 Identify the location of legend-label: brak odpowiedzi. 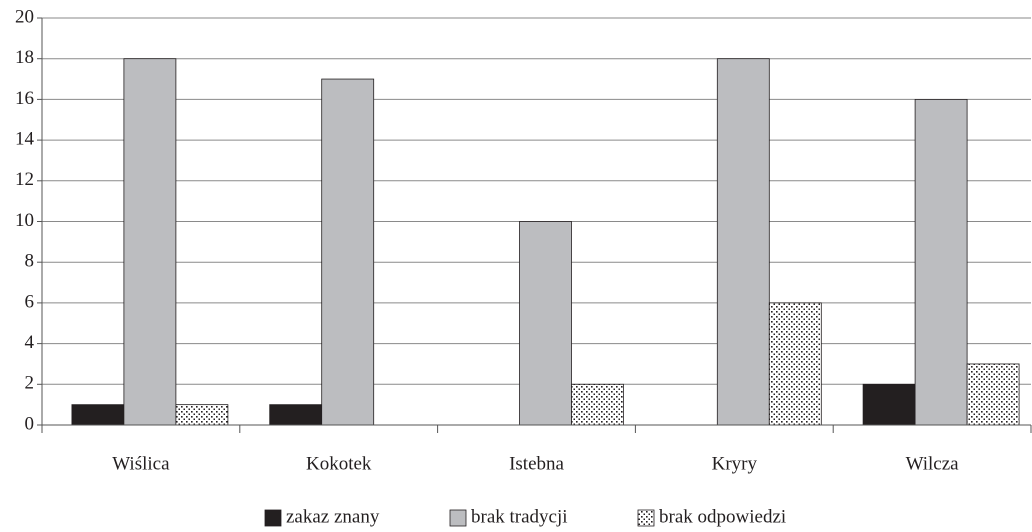
(722, 516).